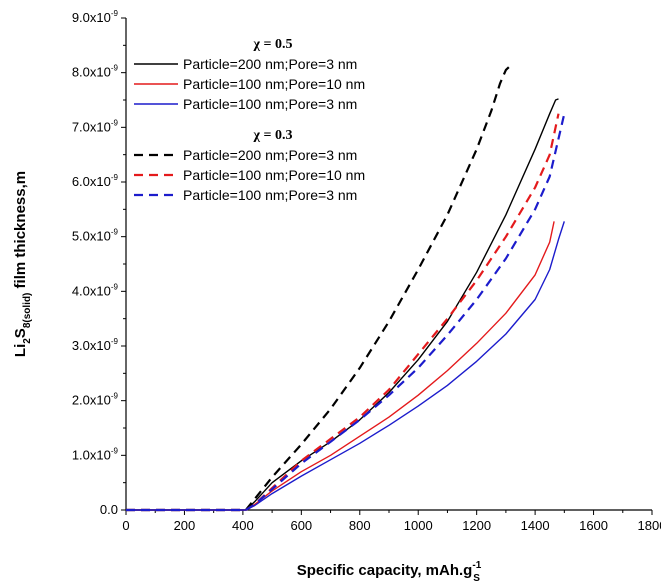 Image resolution: width=661 pixels, height=585 pixels. I want to click on y-tick-label: 1.0x10⁻⁹, so click(95, 454).